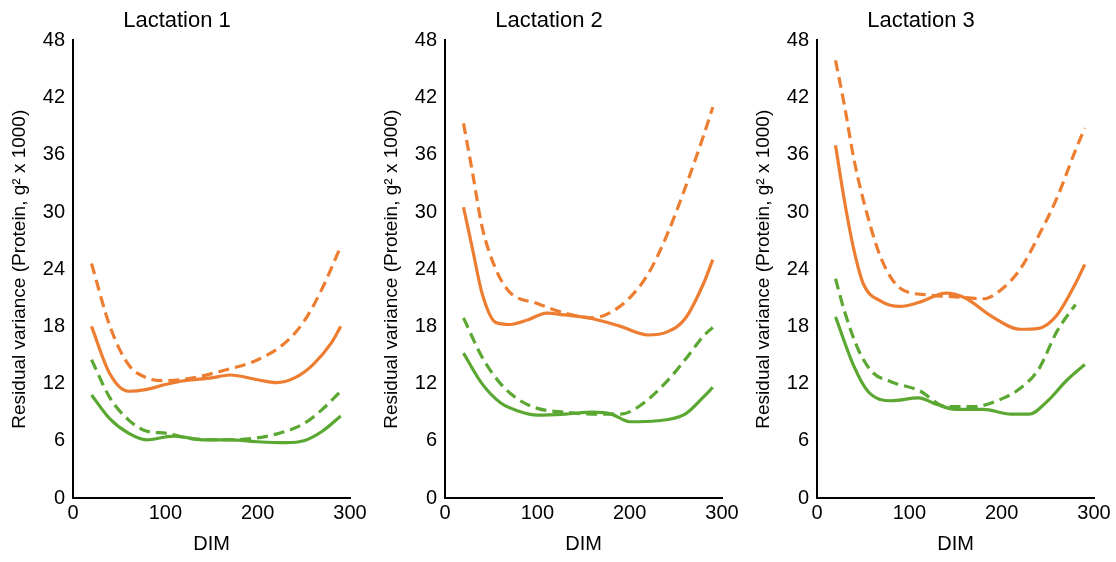 The height and width of the screenshot is (562, 1116). Describe the element at coordinates (549, 20) in the screenshot. I see `chart-title: Lactation 2` at that location.